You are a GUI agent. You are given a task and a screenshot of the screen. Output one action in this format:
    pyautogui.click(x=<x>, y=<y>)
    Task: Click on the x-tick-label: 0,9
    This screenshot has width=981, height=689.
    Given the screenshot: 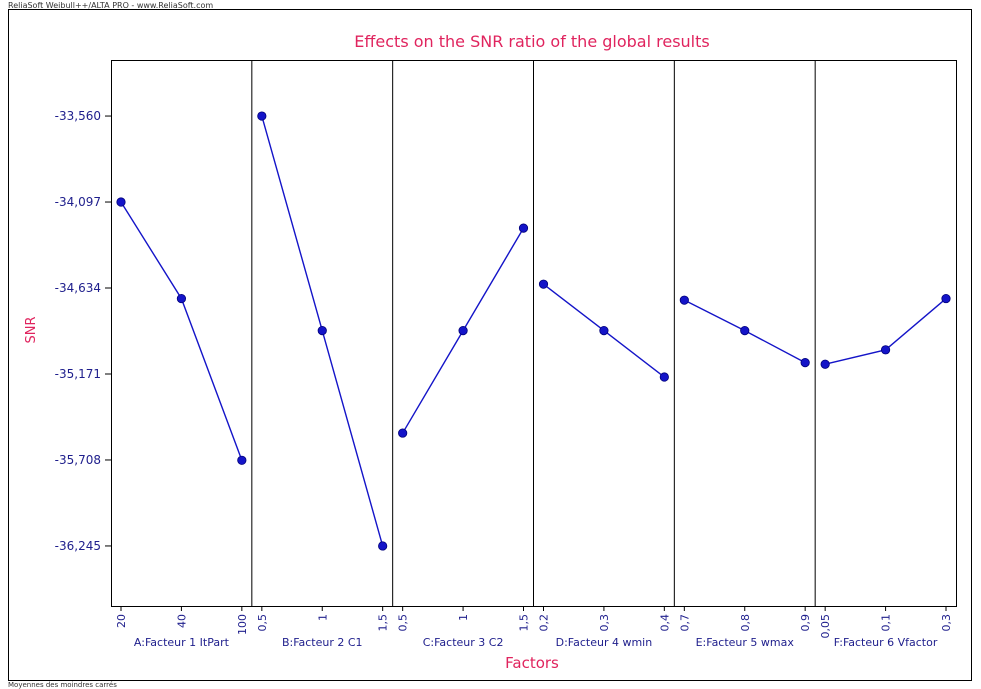 What is the action you would take?
    pyautogui.click(x=805, y=623)
    